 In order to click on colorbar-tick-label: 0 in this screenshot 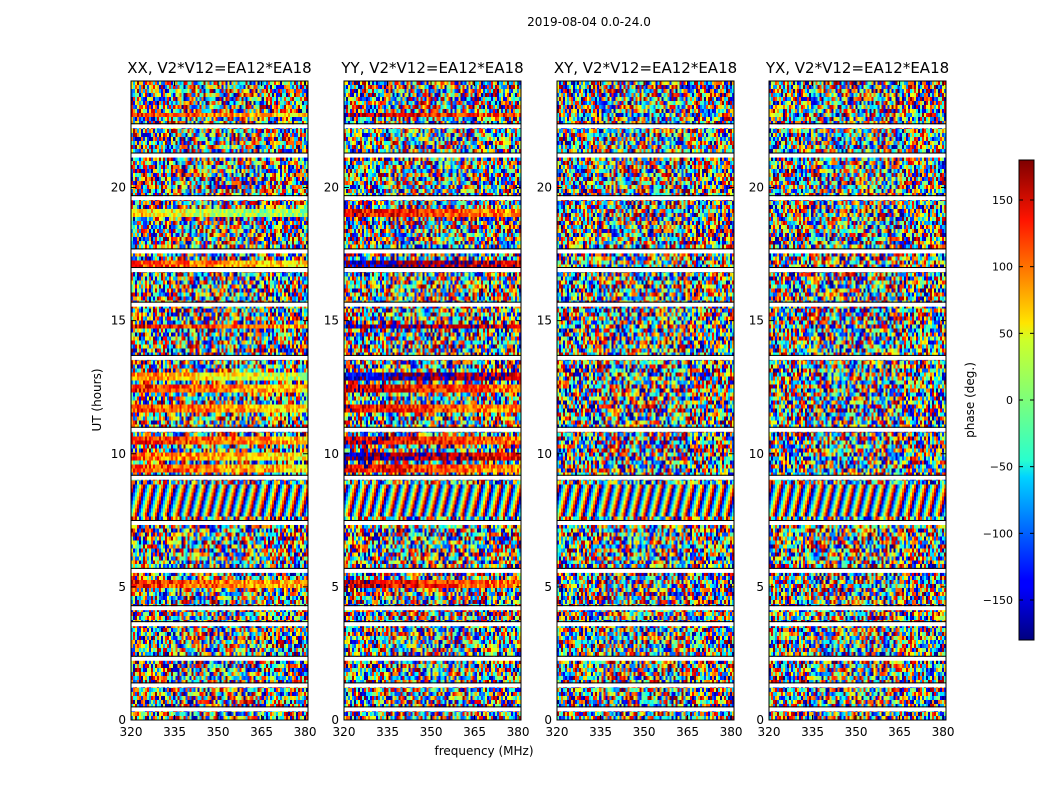, I will do `click(1009, 400)`.